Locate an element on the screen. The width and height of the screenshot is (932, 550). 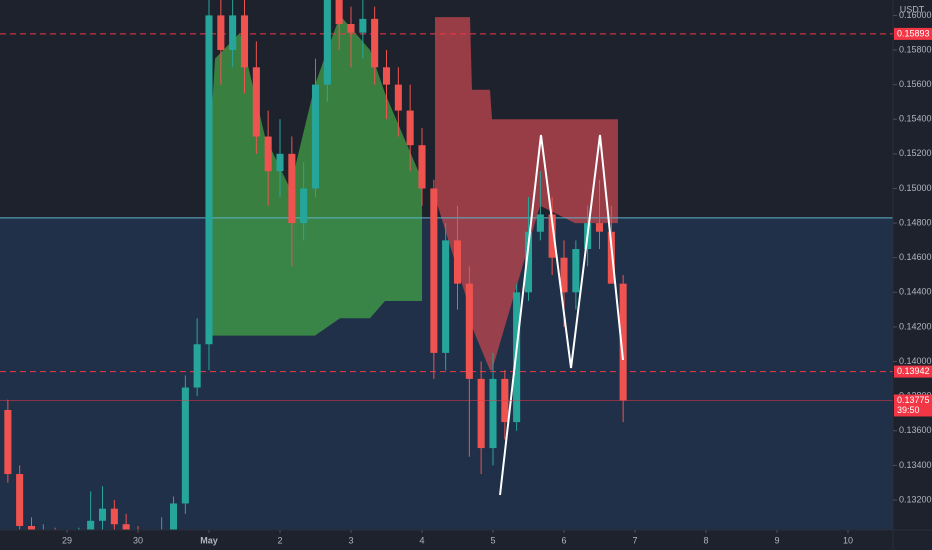
indicator-band is located at coordinates (526, 194).